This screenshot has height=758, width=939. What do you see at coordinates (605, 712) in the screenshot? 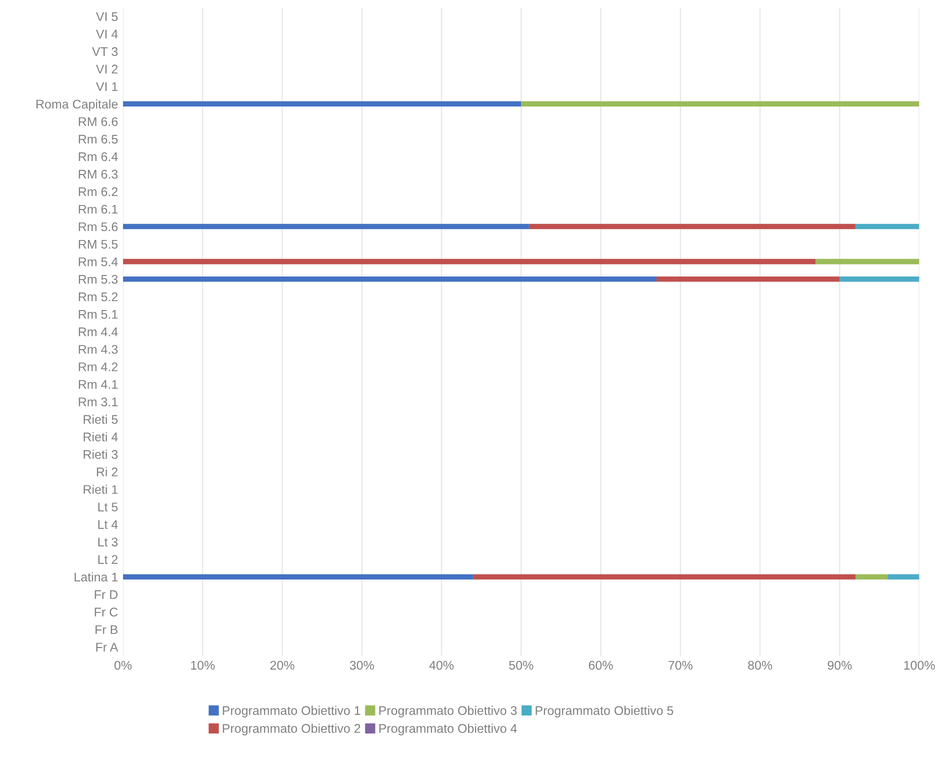
I see `legend-label: Programmato Obiettivo 5` at bounding box center [605, 712].